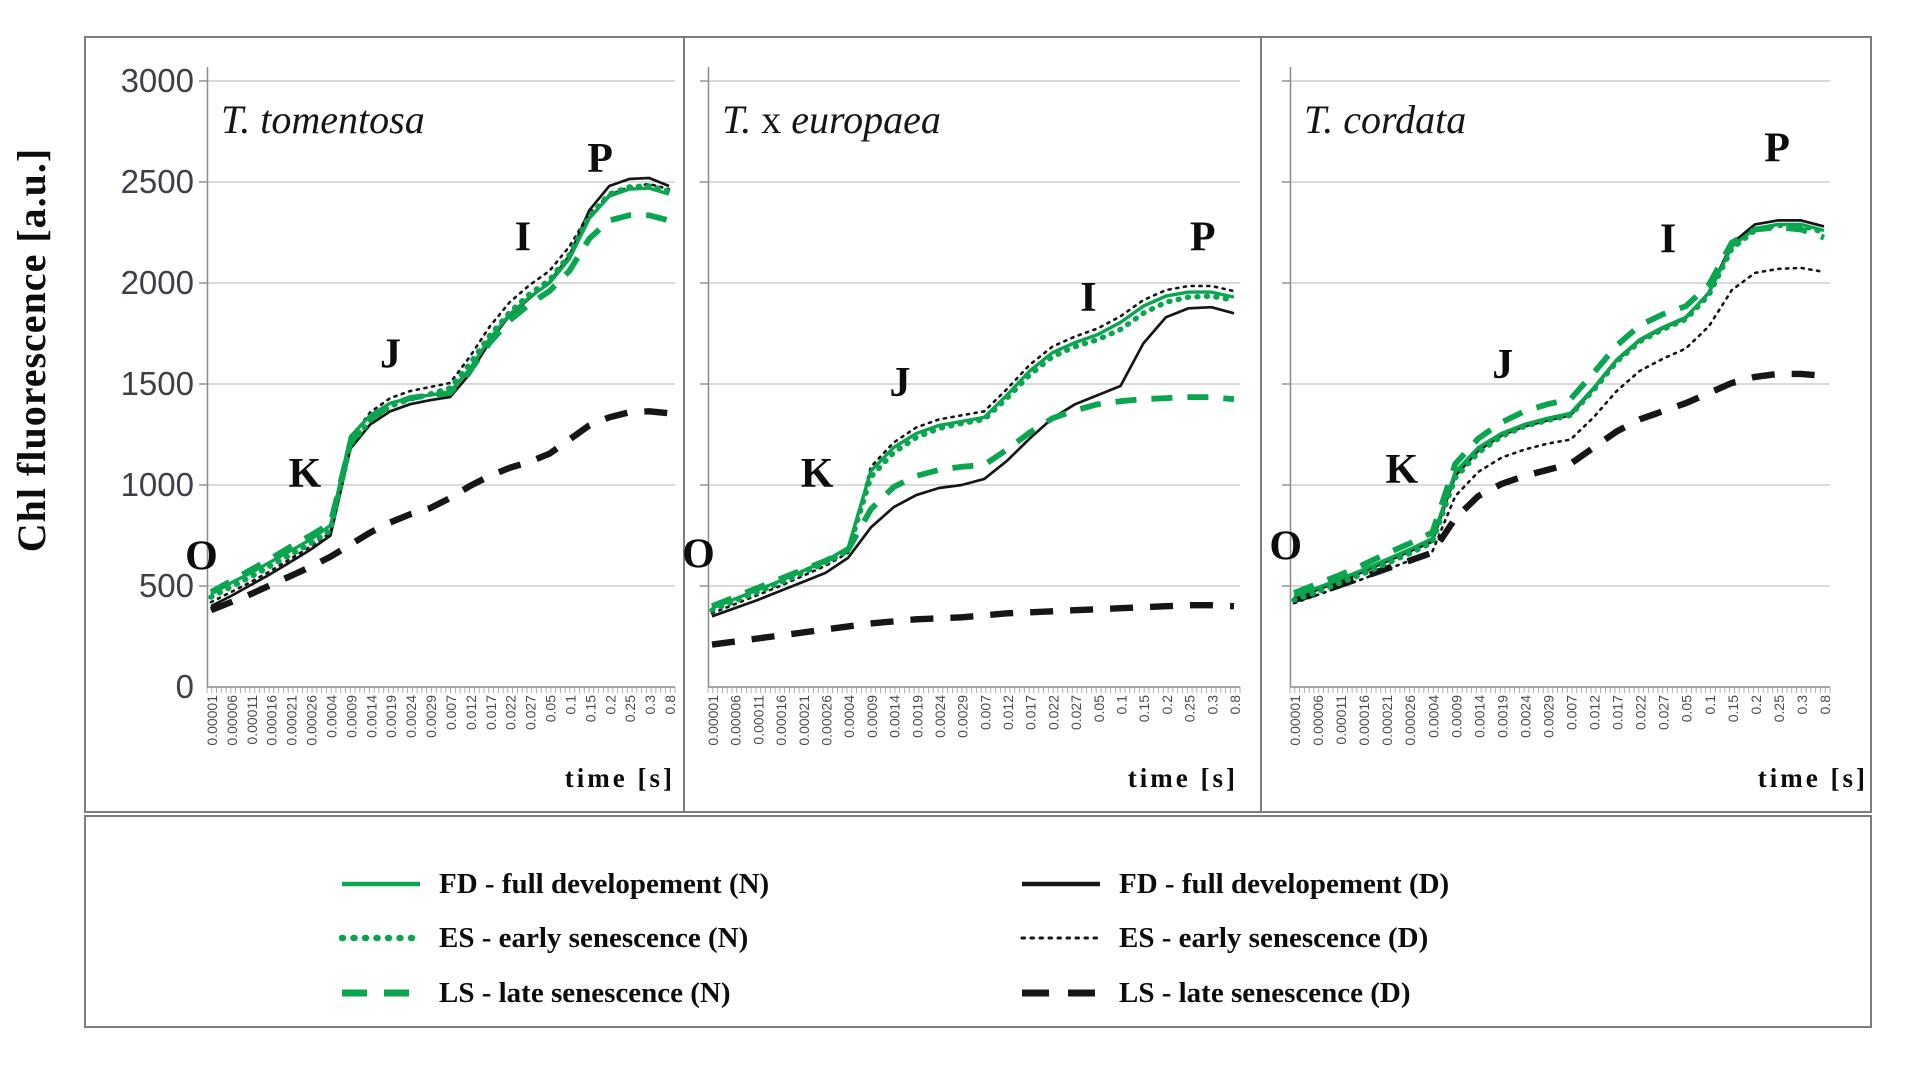  Describe the element at coordinates (1456, 716) in the screenshot. I see `x-tick-label: 0.0009` at that location.